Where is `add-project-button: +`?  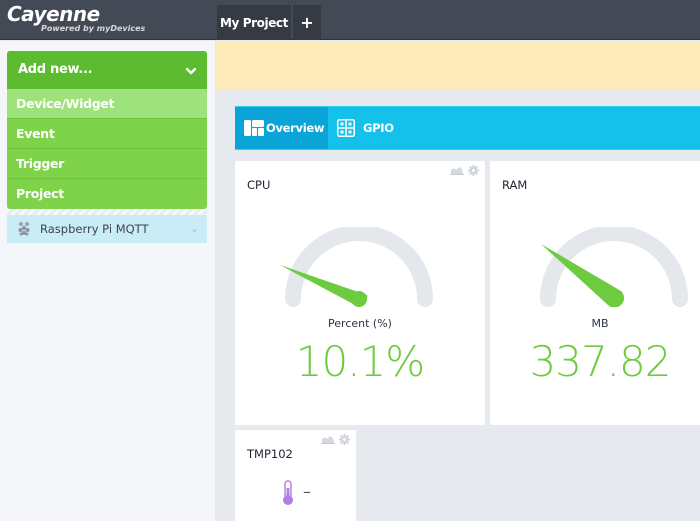
add-project-button: + is located at coordinates (307, 22).